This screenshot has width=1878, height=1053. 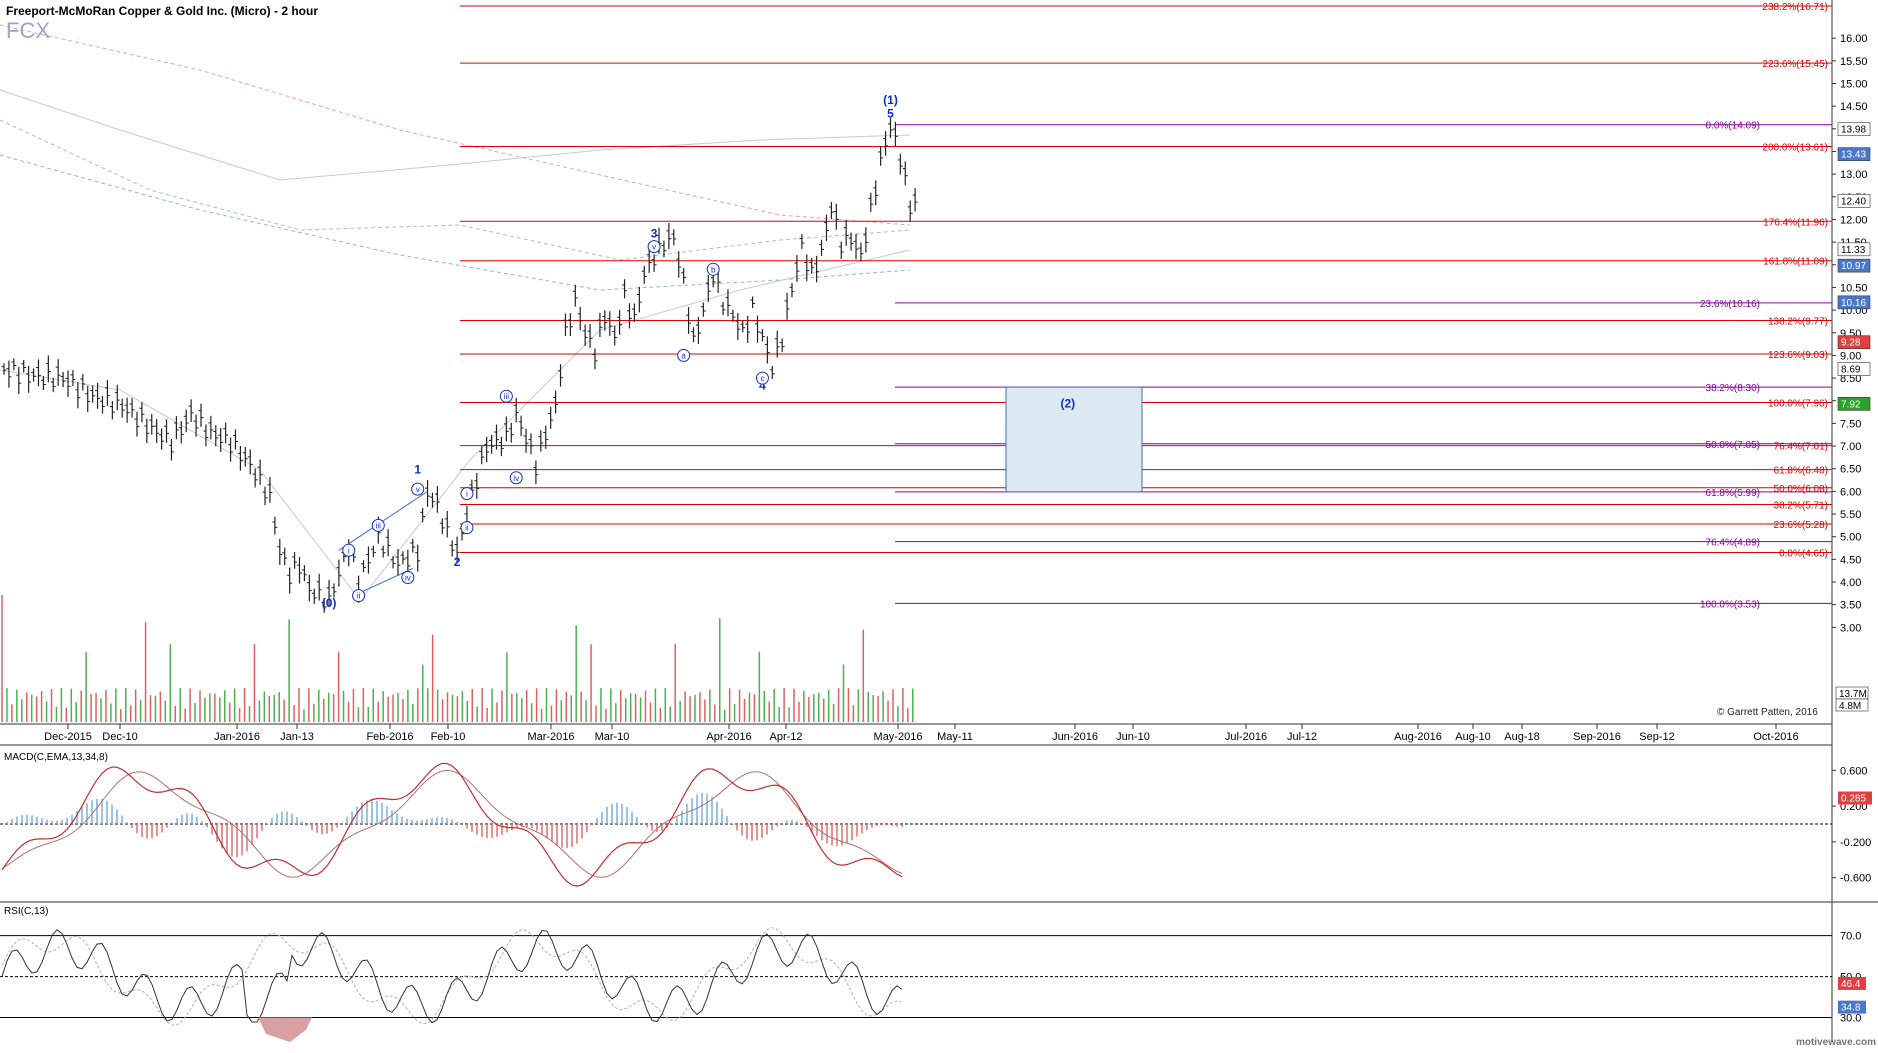 I want to click on rsi-line, so click(x=452, y=976).